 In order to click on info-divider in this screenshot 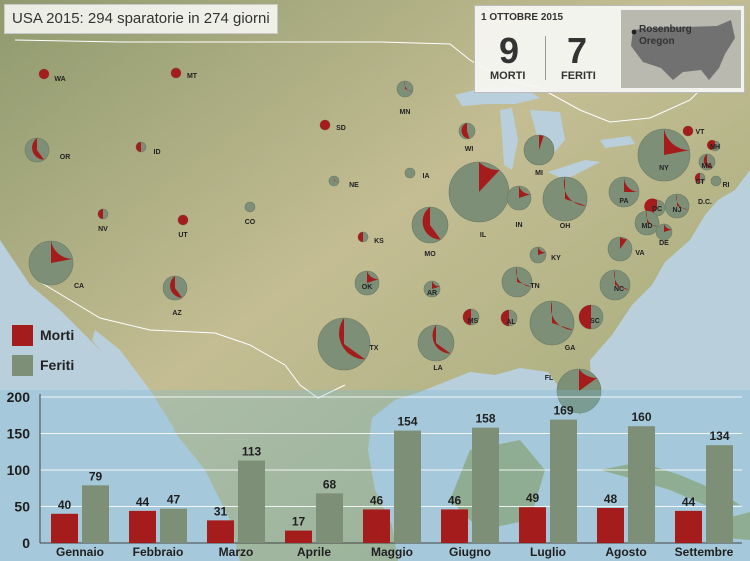, I will do `click(545, 58)`.